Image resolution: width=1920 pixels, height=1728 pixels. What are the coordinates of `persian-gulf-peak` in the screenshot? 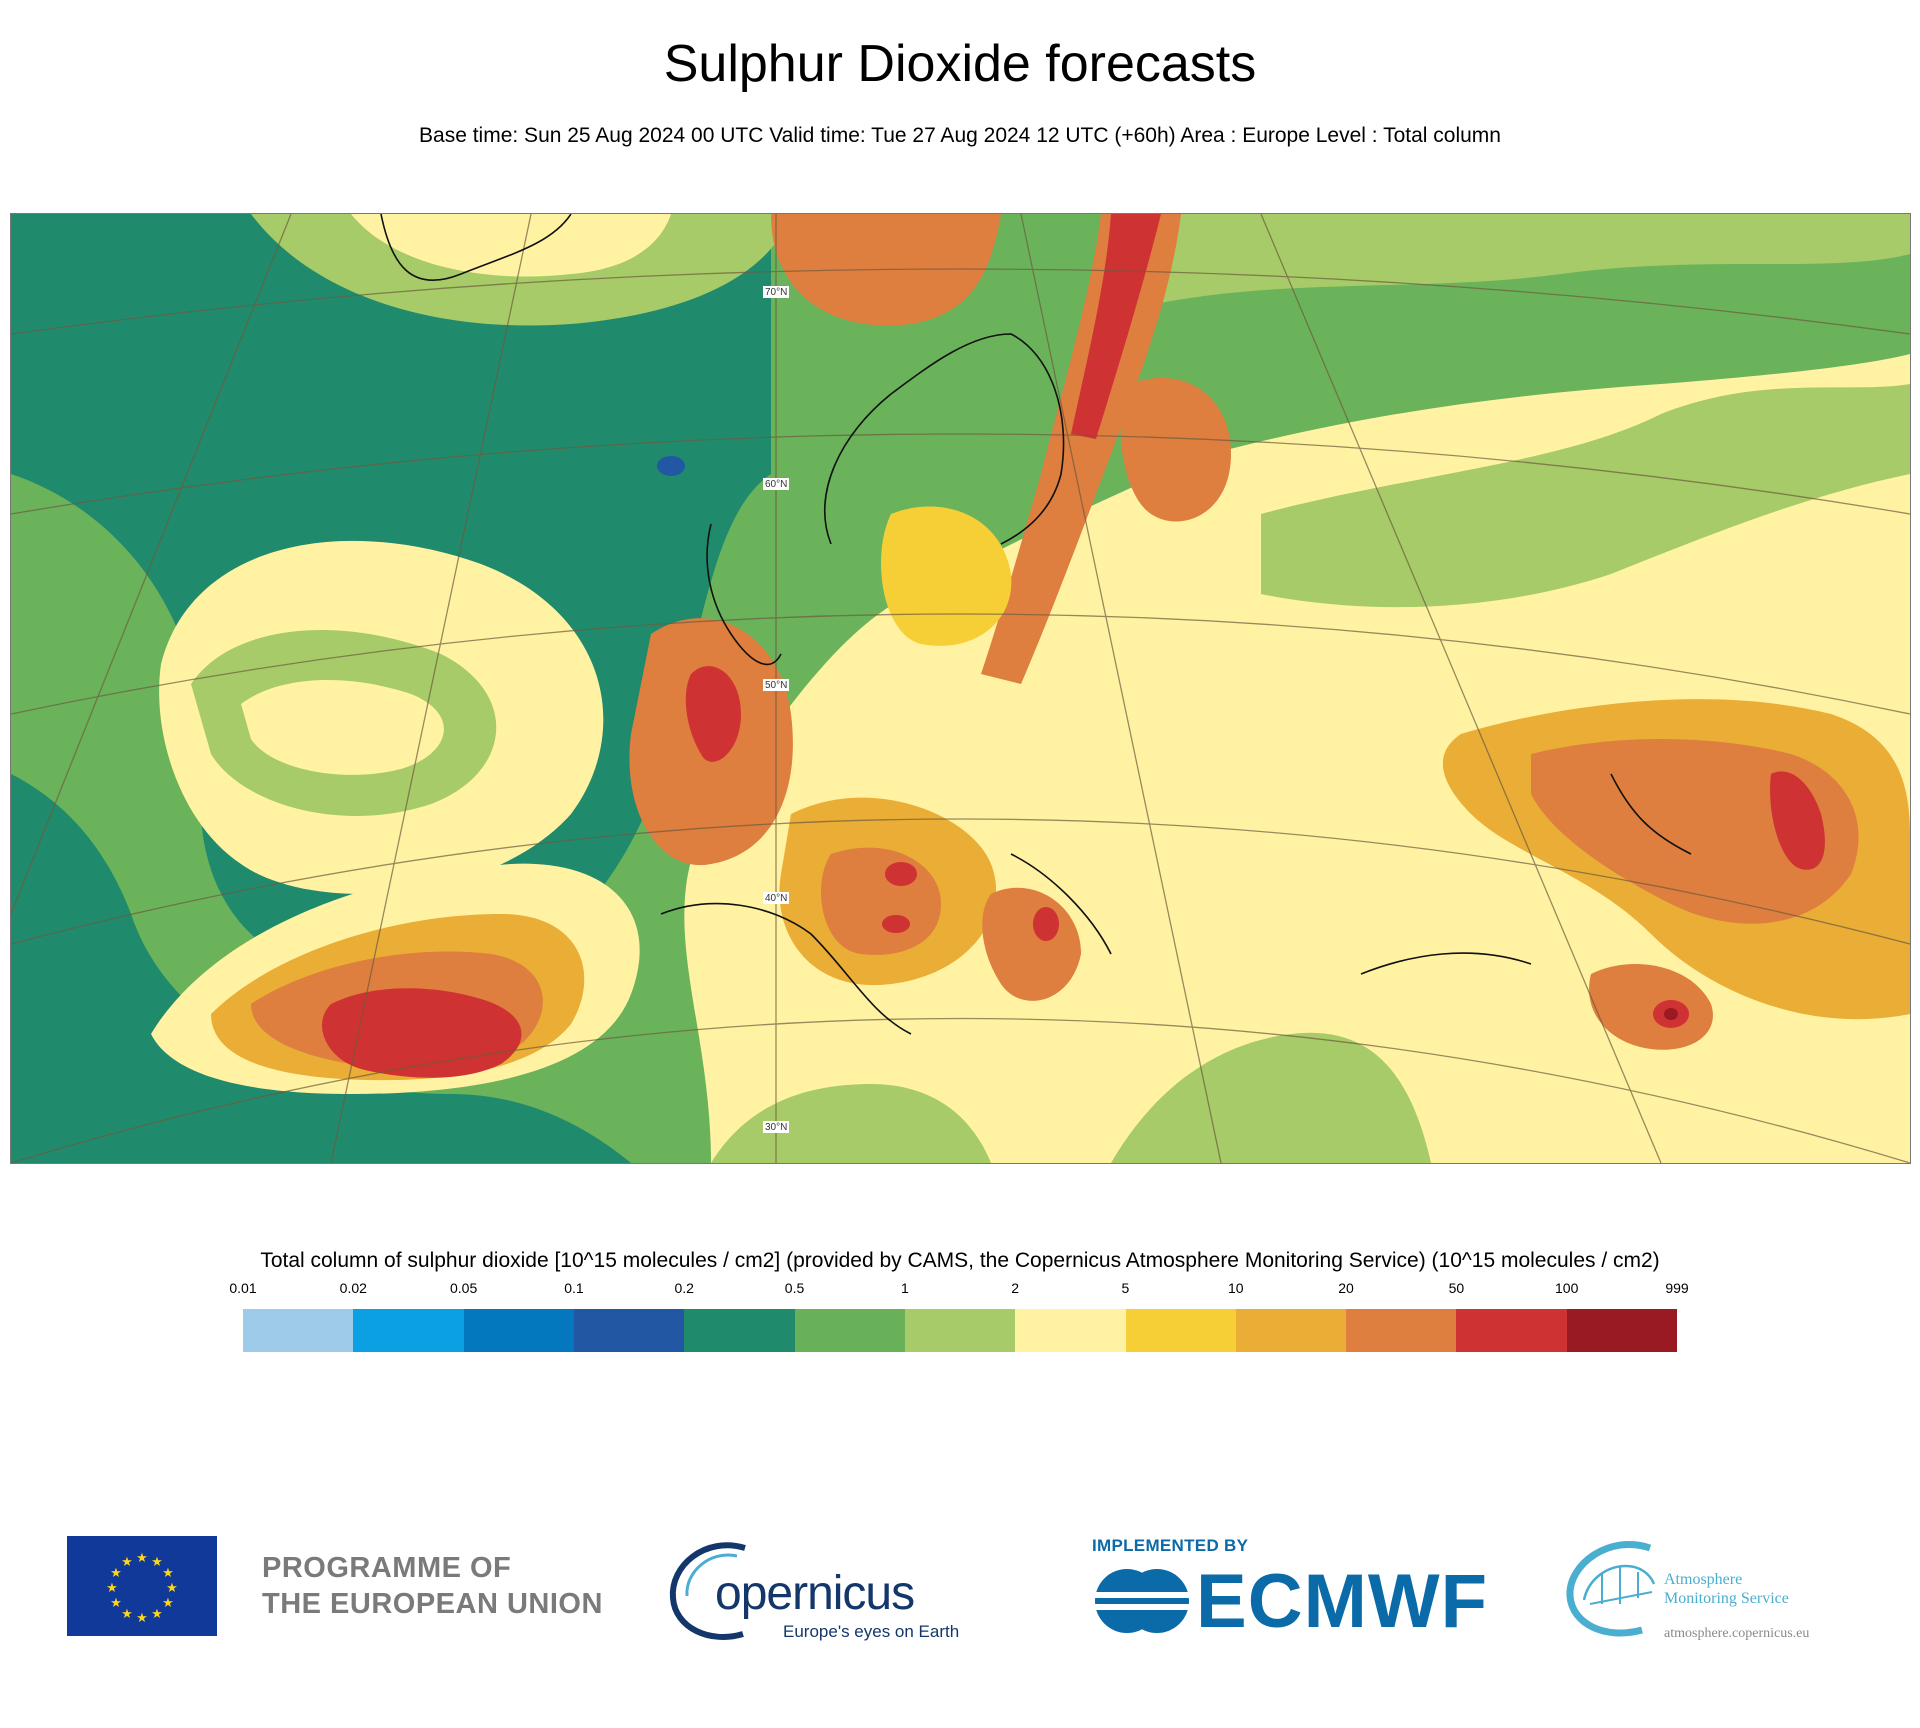 It's located at (1671, 1014).